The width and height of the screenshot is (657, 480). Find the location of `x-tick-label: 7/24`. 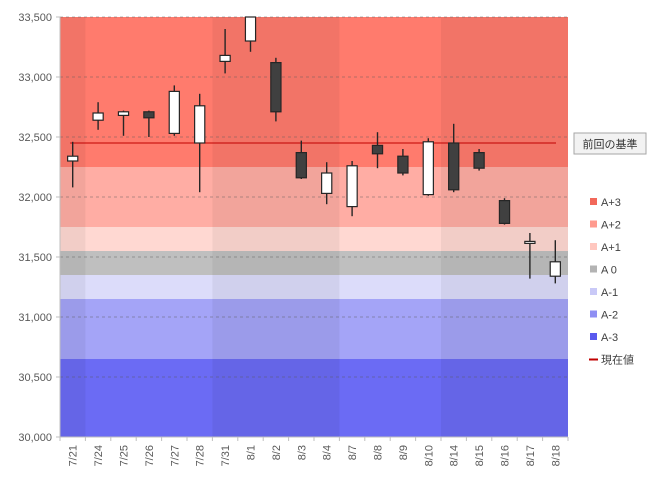

x-tick-label: 7/24 is located at coordinates (99, 455).